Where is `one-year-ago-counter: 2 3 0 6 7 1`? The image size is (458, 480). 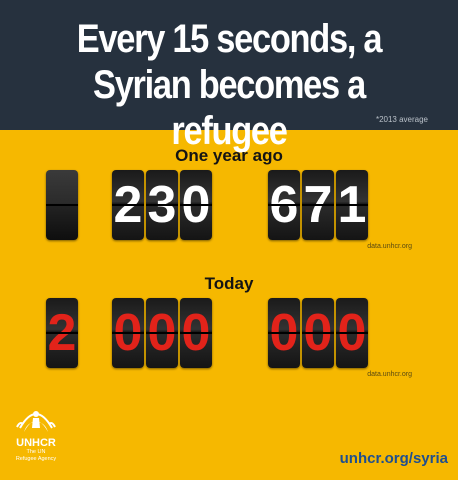
one-year-ago-counter: 2 3 0 6 7 1 is located at coordinates (231, 206).